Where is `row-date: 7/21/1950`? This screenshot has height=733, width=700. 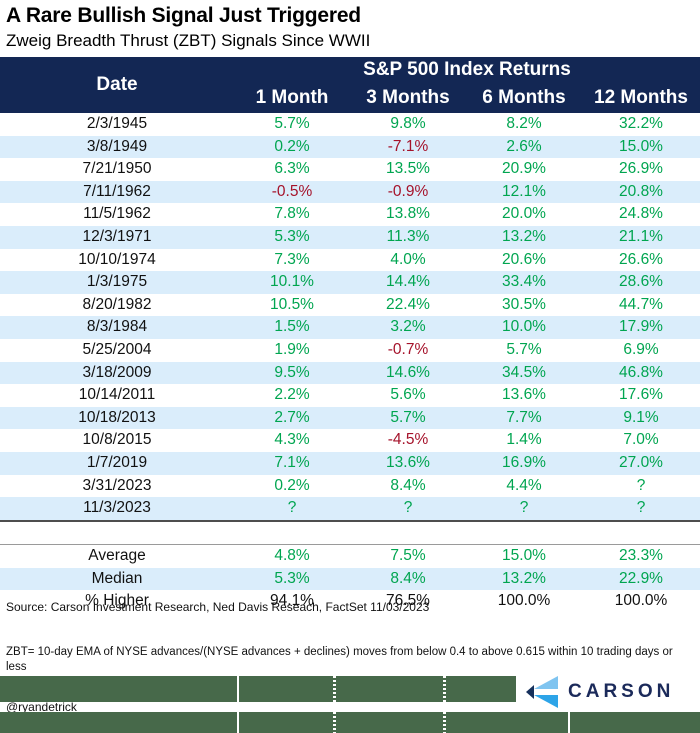 row-date: 7/21/1950 is located at coordinates (117, 169).